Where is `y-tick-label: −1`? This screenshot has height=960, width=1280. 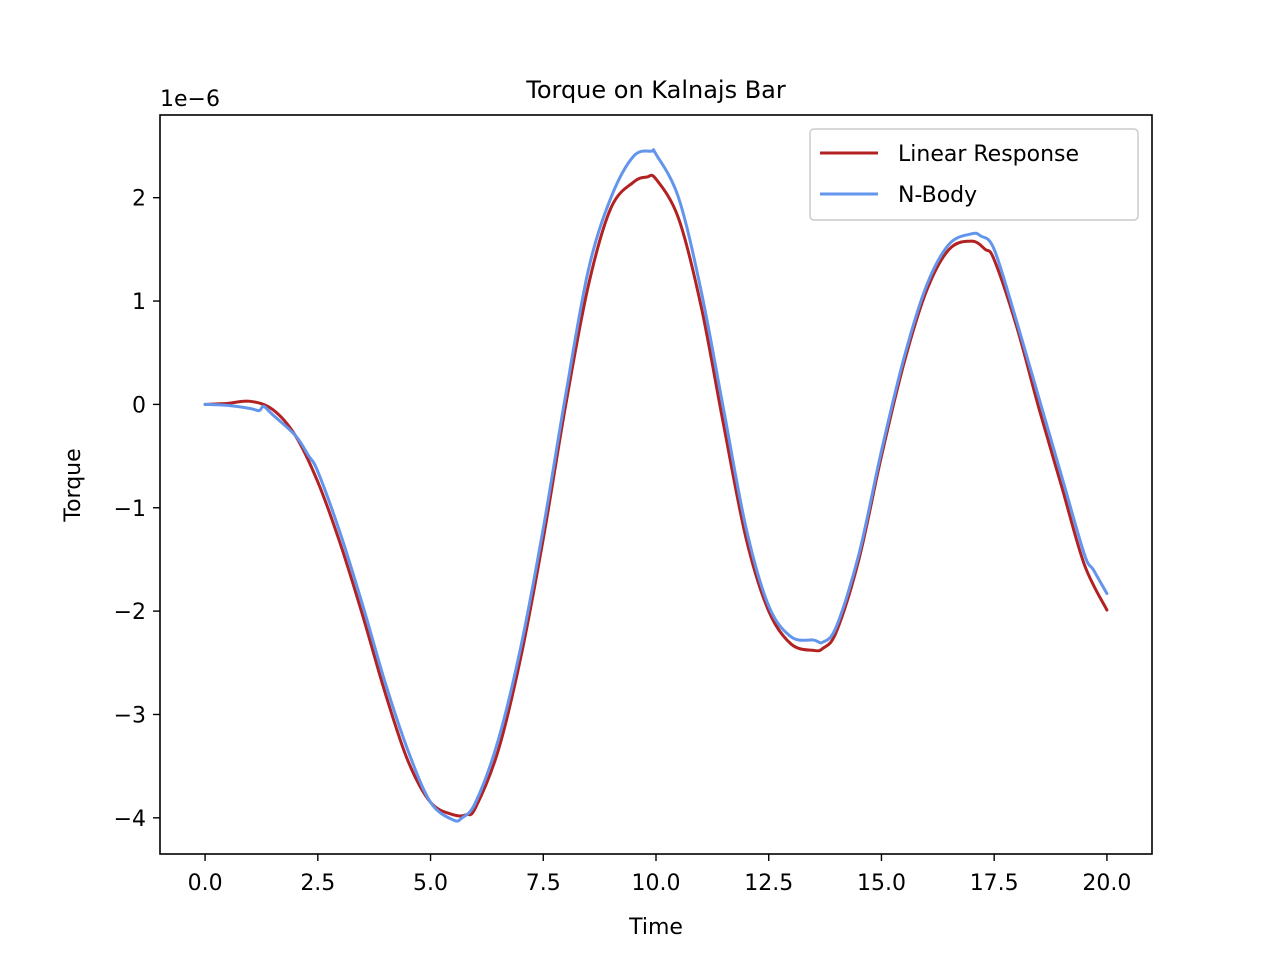 y-tick-label: −1 is located at coordinates (130, 509).